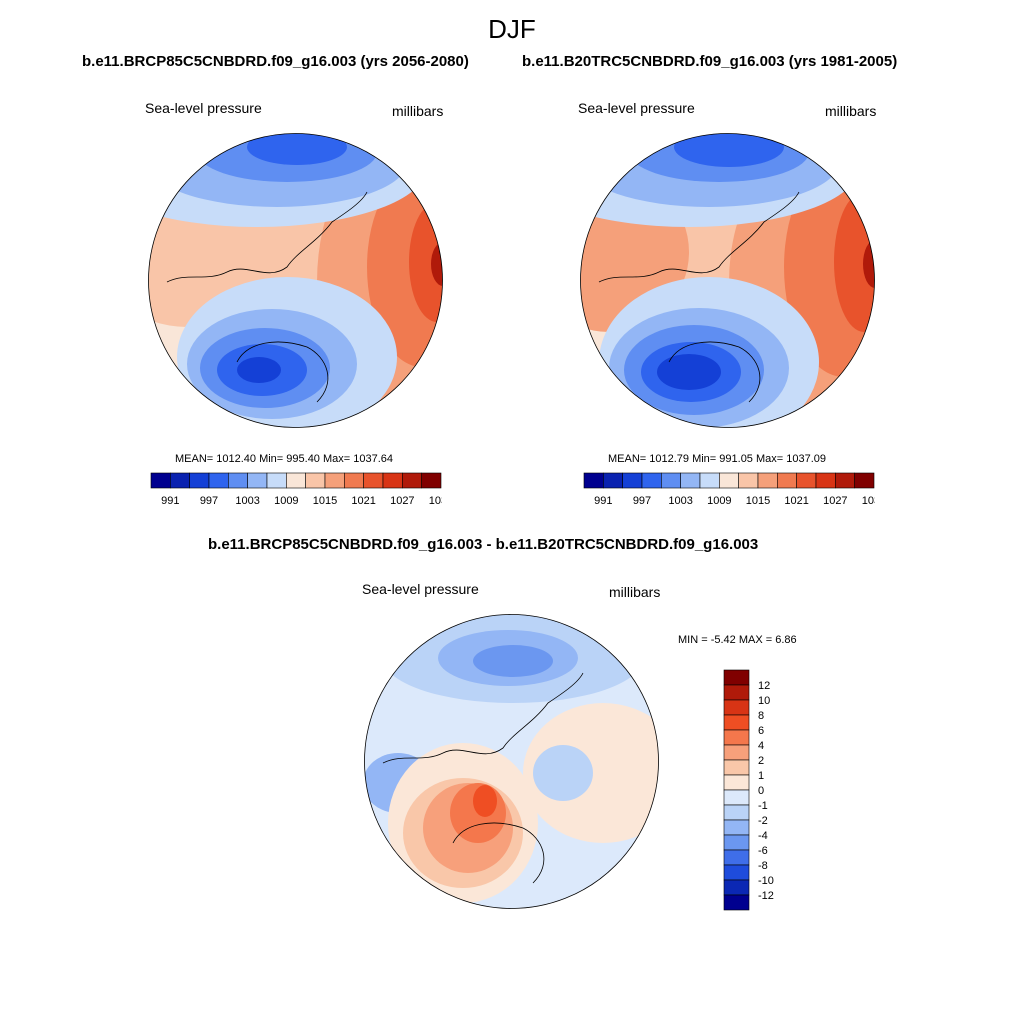 This screenshot has width=1024, height=1024. I want to click on left-variable-label: Sea-level pressure, so click(203, 108).